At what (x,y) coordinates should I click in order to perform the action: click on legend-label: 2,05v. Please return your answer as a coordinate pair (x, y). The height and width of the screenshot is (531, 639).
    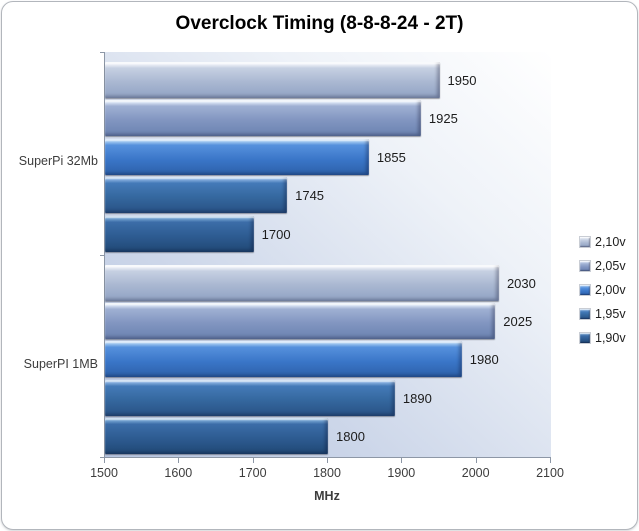
    Looking at the image, I should click on (610, 266).